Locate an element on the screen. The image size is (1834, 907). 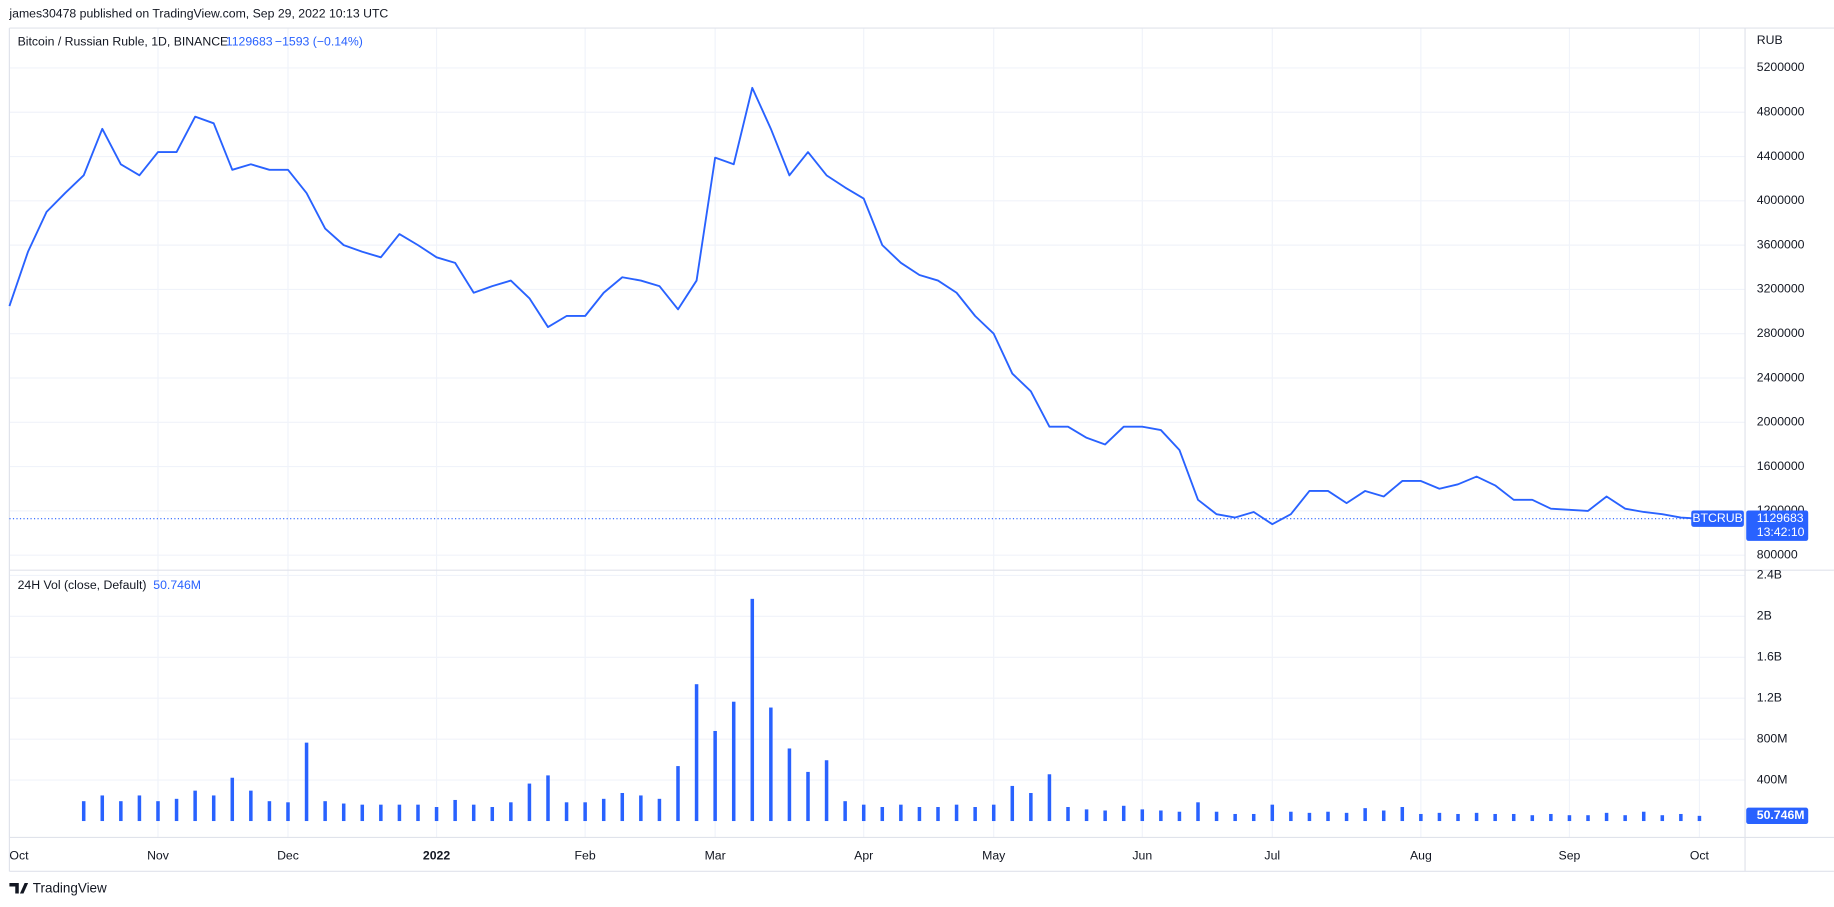
brand: TradingView is located at coordinates (70, 887).